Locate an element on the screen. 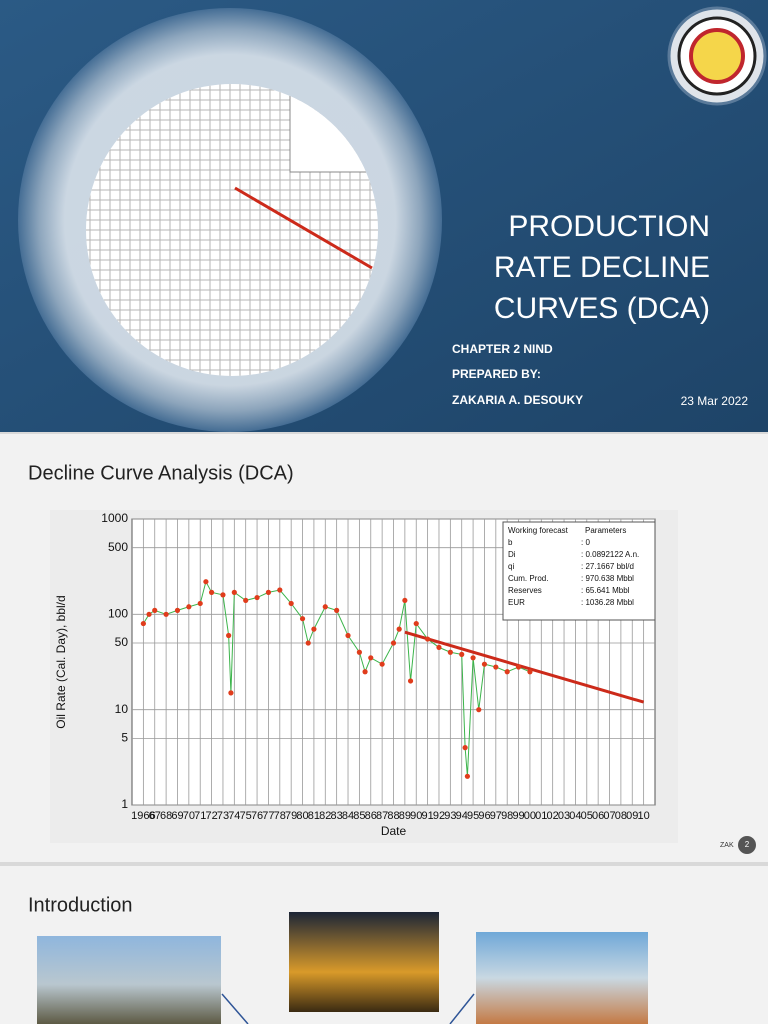 The image size is (768, 1024). x-tick-label: 68 is located at coordinates (166, 816).